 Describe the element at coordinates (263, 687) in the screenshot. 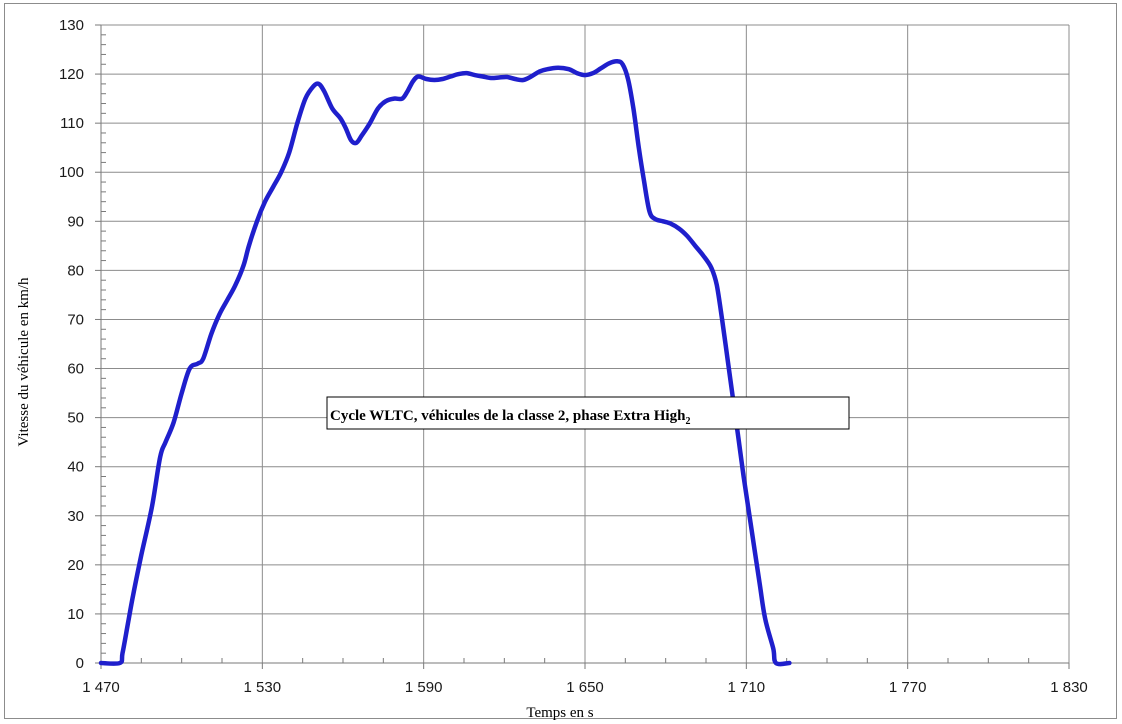

I see `x-tick-label: 1 530` at that location.